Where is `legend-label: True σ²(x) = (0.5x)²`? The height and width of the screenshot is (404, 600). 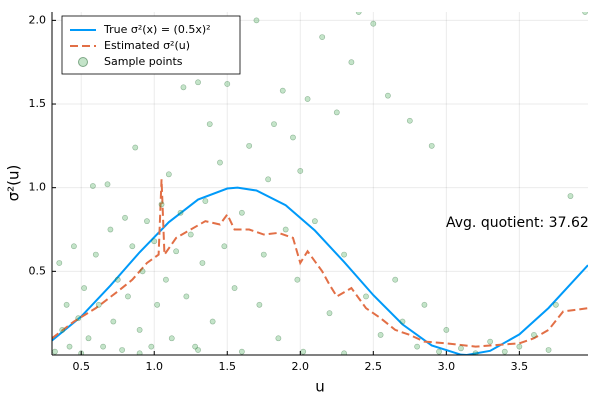
legend-label: True σ²(x) = (0.5x)² is located at coordinates (157, 29).